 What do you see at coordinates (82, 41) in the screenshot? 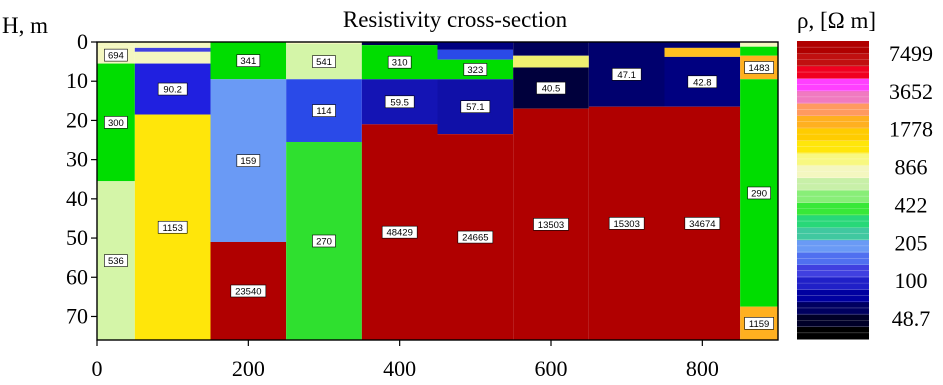
I see `y-tick-label: 0` at bounding box center [82, 41].